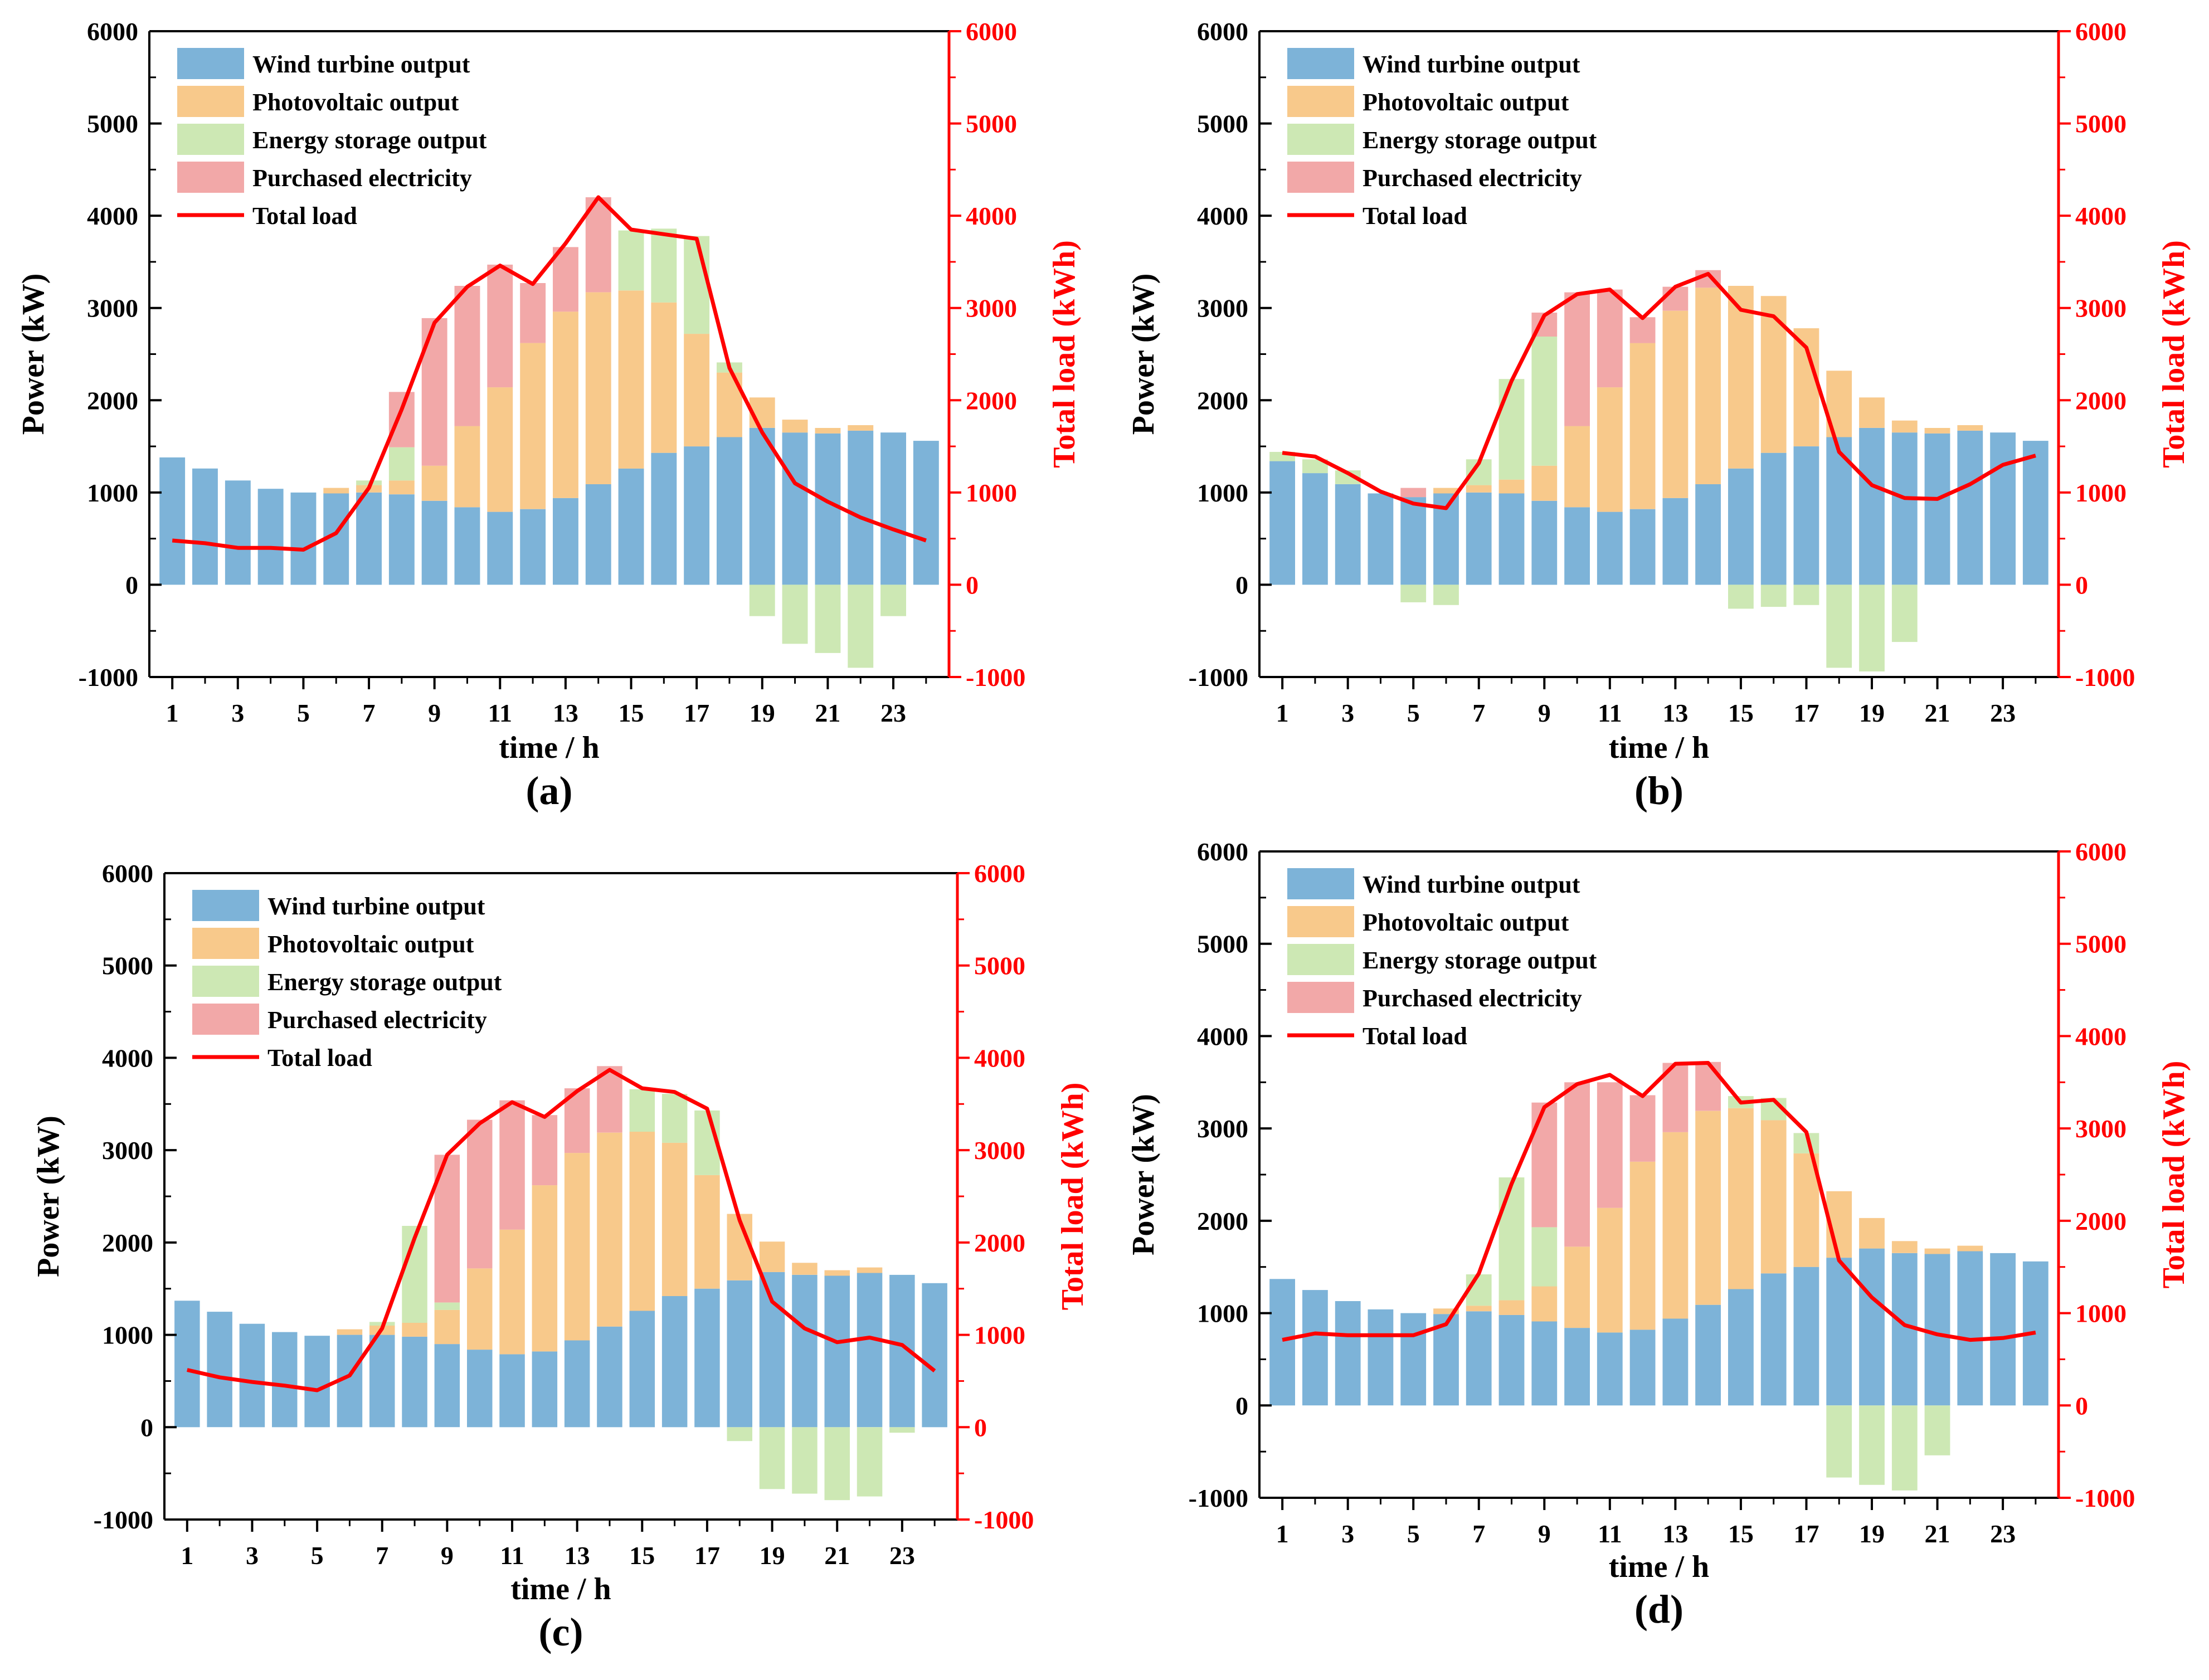  Describe the element at coordinates (1806, 713) in the screenshot. I see `x-tick-label: 17` at that location.